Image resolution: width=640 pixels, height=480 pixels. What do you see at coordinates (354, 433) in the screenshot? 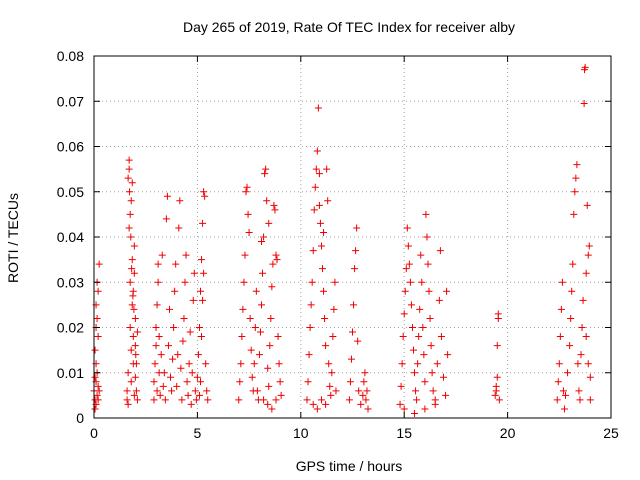
I see `x-tick-labels: 0 5 10 15 20 25` at bounding box center [354, 433].